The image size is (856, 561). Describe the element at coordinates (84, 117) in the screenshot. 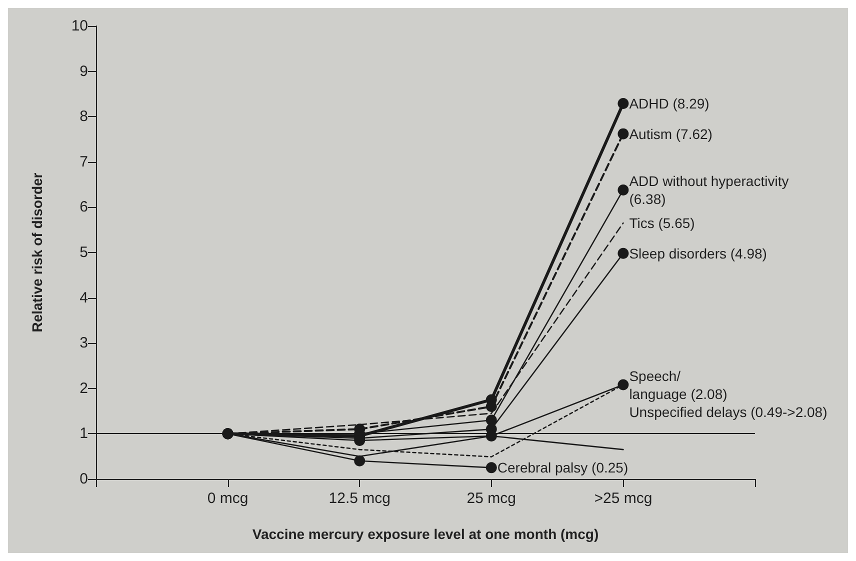

I see `y-tick-label: 8` at that location.